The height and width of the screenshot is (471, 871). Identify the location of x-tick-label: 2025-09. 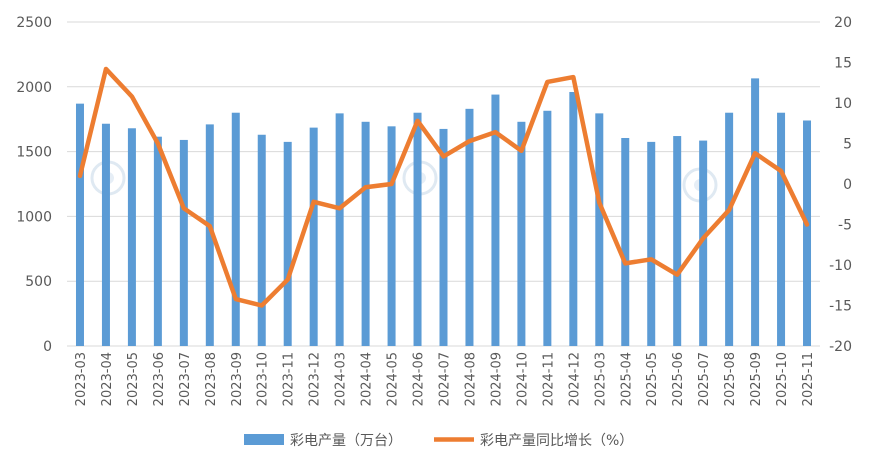
(756, 379).